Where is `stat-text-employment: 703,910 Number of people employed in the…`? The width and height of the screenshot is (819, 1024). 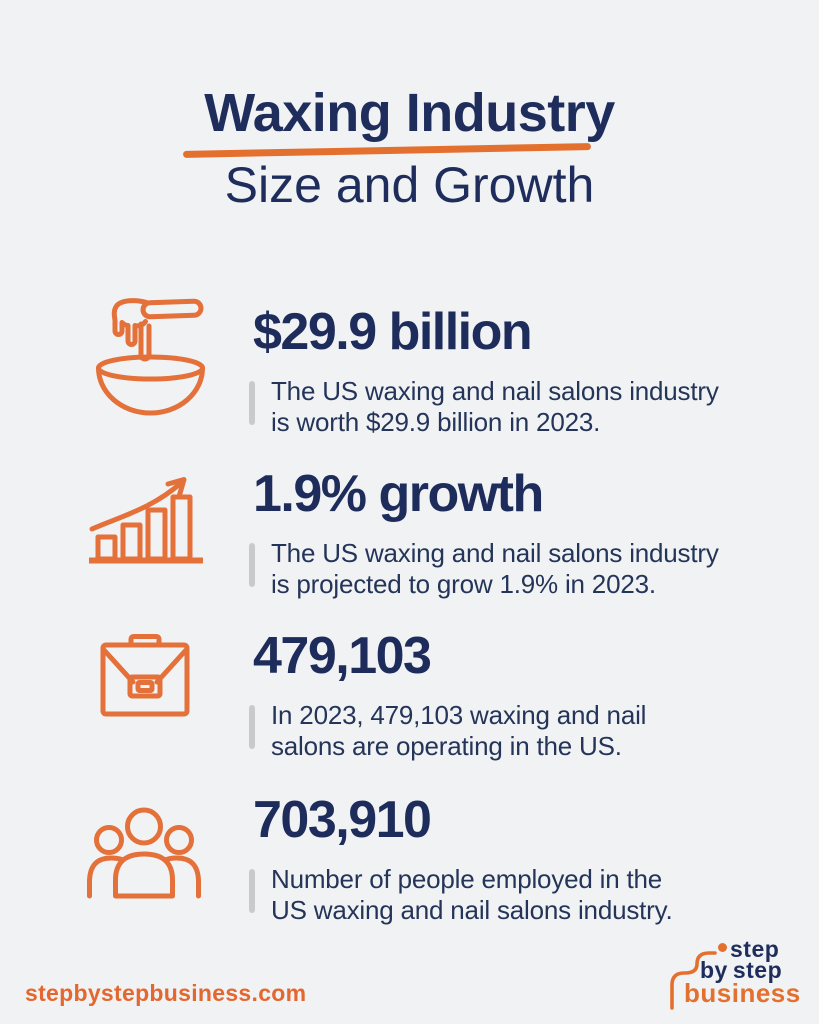 stat-text-employment: 703,910 Number of people employed in the… is located at coordinates (521, 858).